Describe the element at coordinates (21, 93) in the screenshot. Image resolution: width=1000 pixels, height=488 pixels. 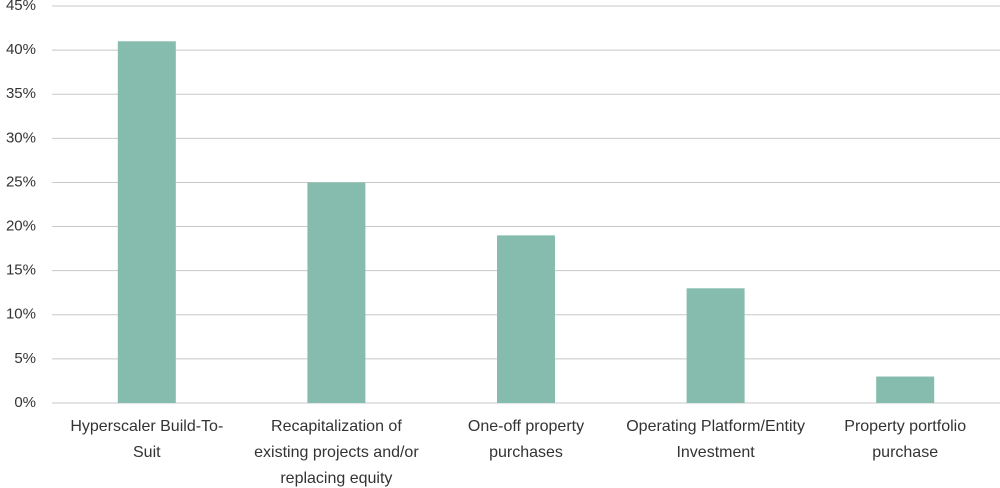
I see `y-tick-label: 35%` at that location.